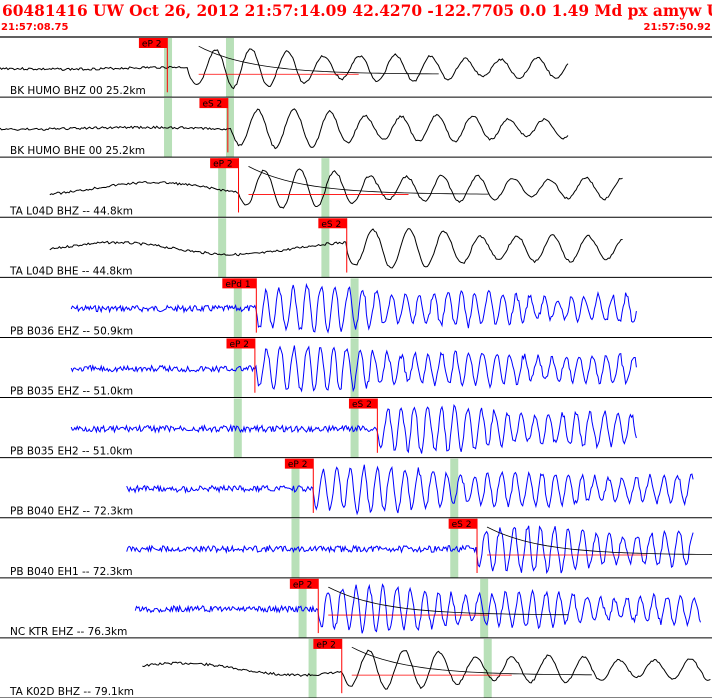 The width and height of the screenshot is (712, 698). Describe the element at coordinates (70, 271) in the screenshot. I see `channel-label: TA L04D BHE -- 44.8km` at that location.